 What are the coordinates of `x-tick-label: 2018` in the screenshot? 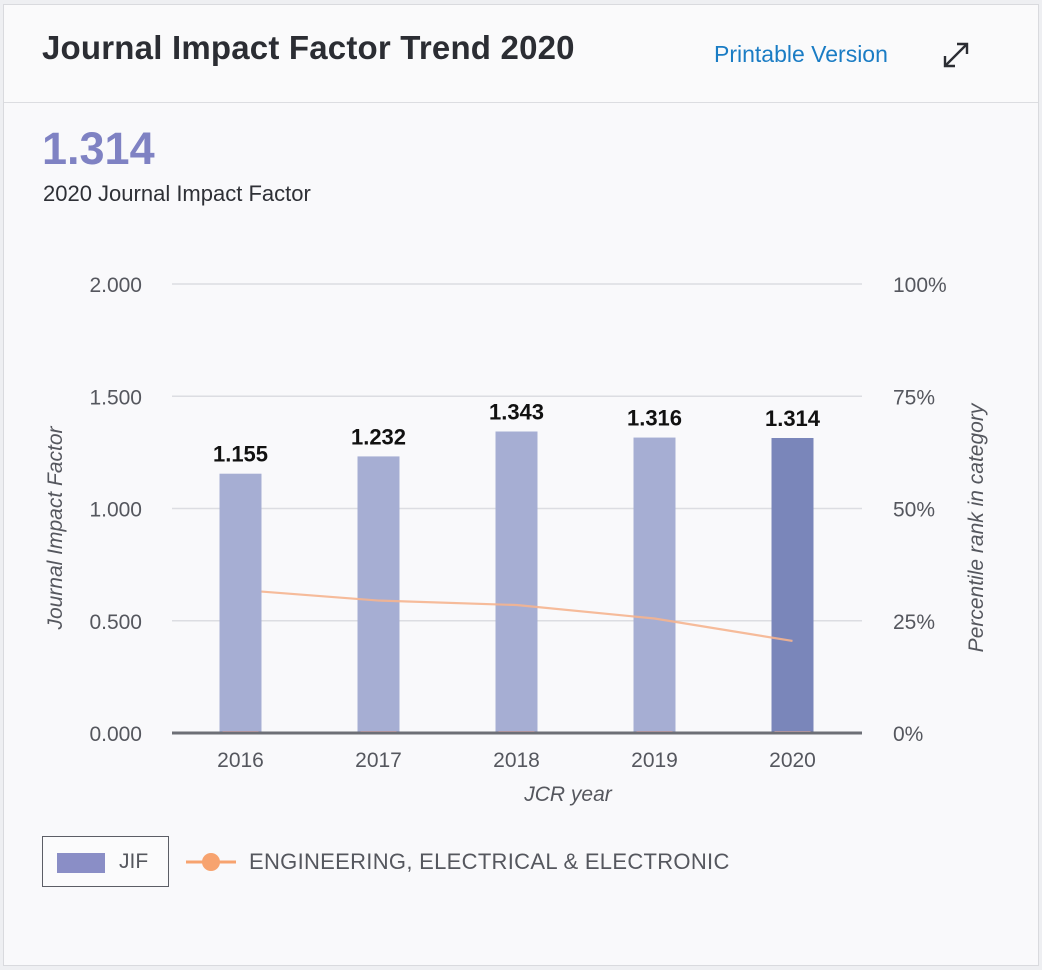 It's located at (516, 760).